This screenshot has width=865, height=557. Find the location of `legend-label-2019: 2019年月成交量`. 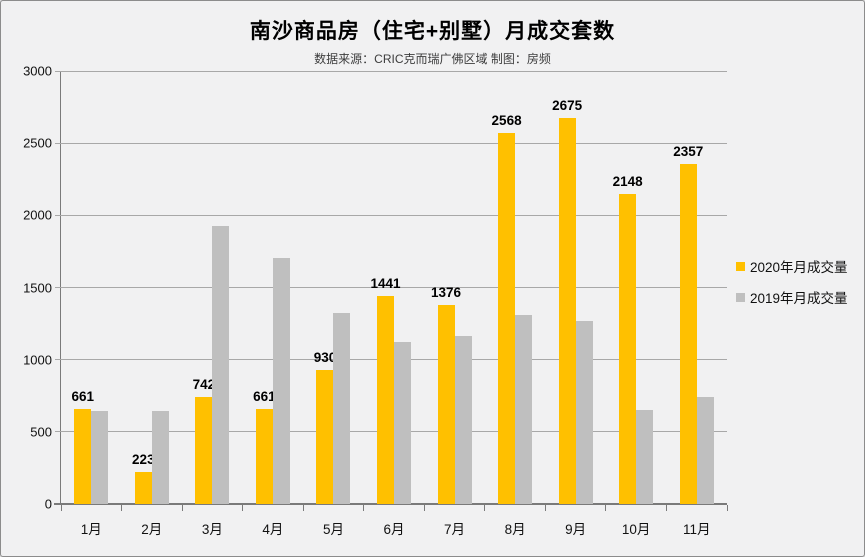

legend-label-2019: 2019年月成交量 is located at coordinates (799, 298).